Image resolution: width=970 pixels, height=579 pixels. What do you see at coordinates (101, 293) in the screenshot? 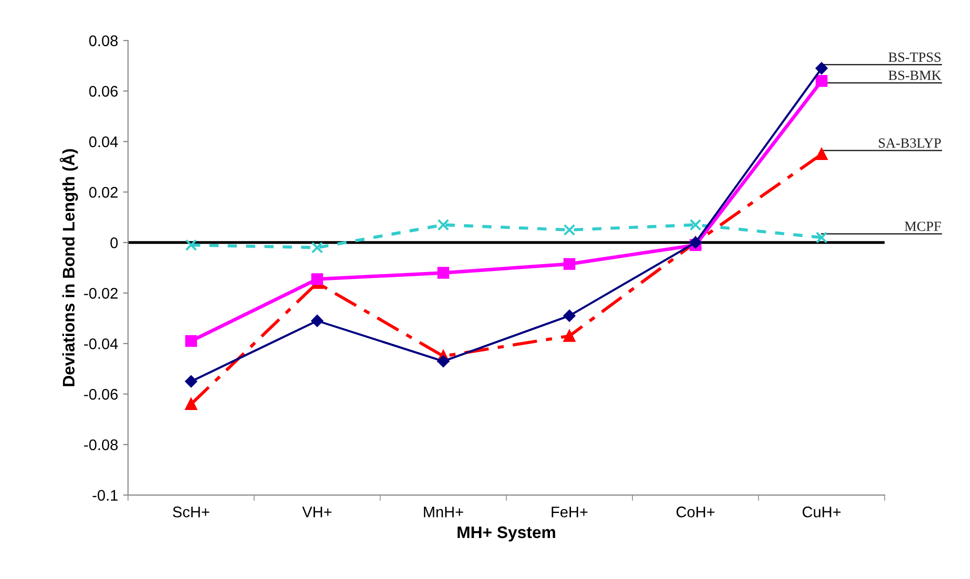
I see `y-tick-label: -0.02` at bounding box center [101, 293].